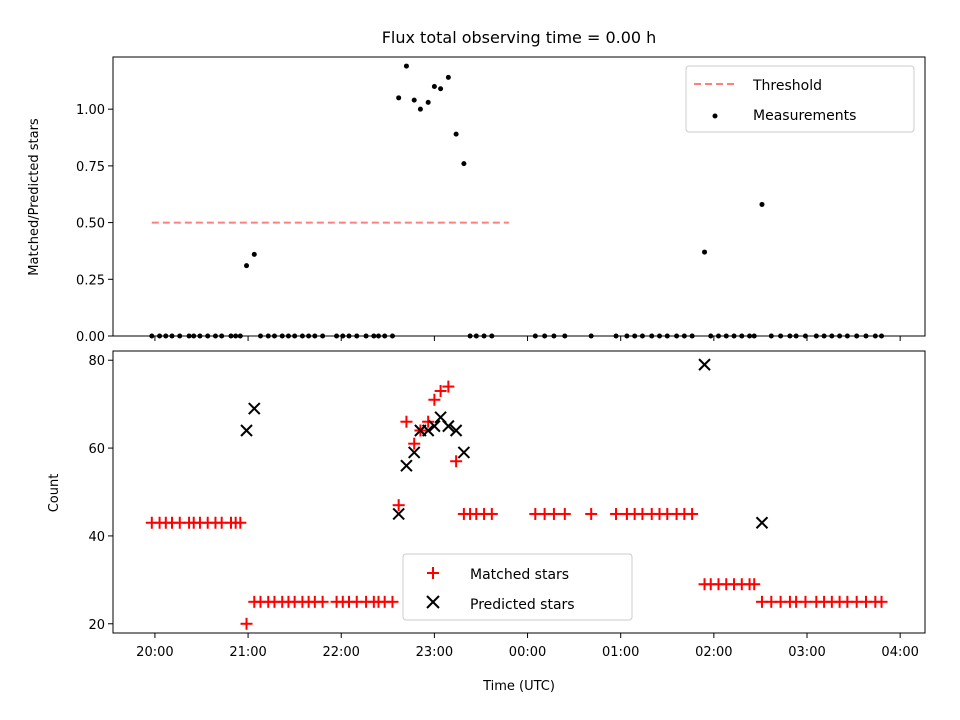 The width and height of the screenshot is (960, 720). What do you see at coordinates (715, 116) in the screenshot?
I see `legend-measurements-swatch` at bounding box center [715, 116].